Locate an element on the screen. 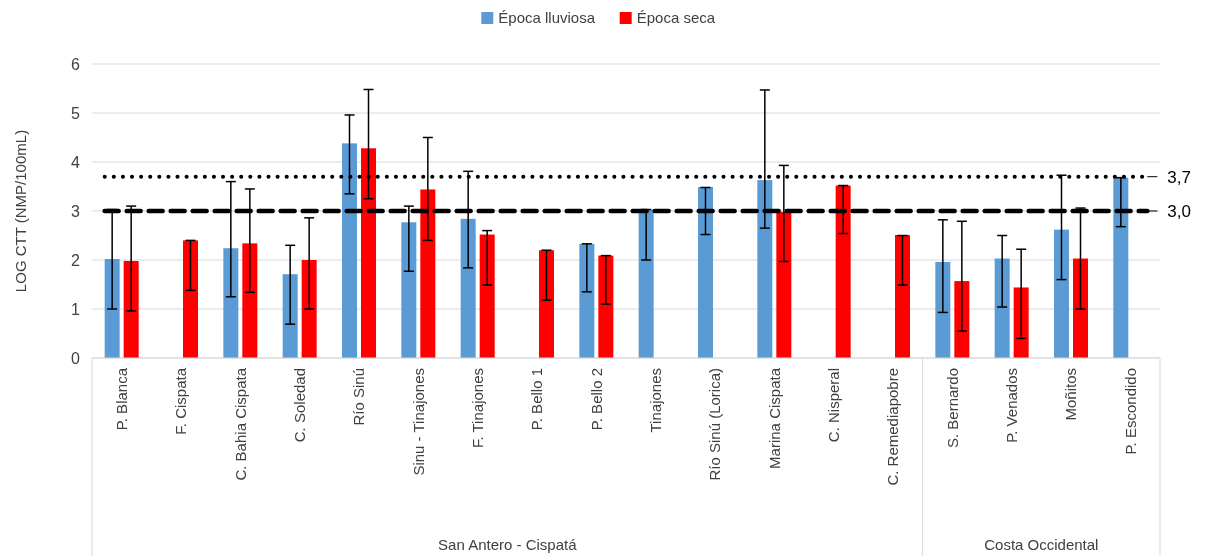 The width and height of the screenshot is (1209, 556). legend-label: Época seca is located at coordinates (676, 18).